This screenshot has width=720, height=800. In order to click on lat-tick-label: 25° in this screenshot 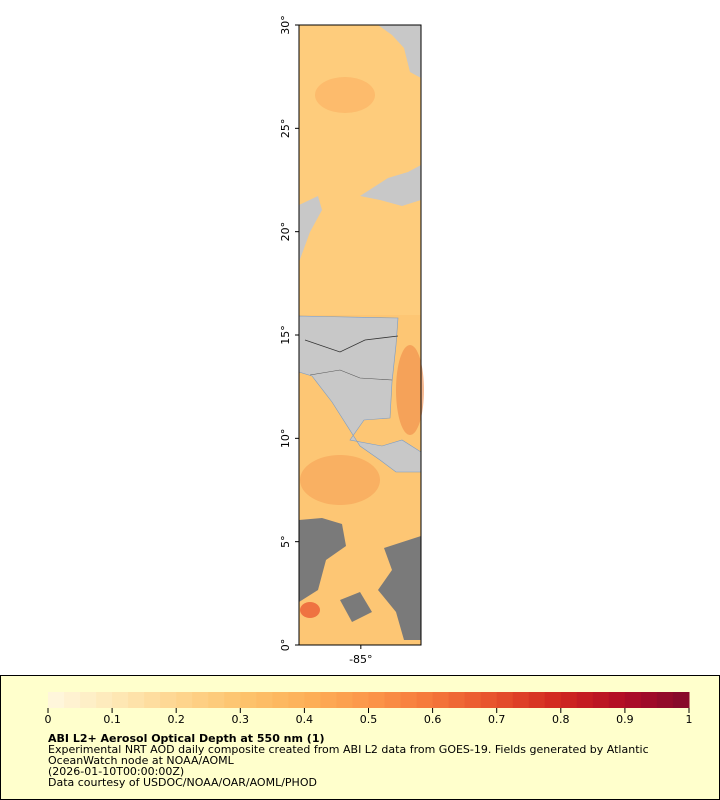, I will do `click(285, 129)`.